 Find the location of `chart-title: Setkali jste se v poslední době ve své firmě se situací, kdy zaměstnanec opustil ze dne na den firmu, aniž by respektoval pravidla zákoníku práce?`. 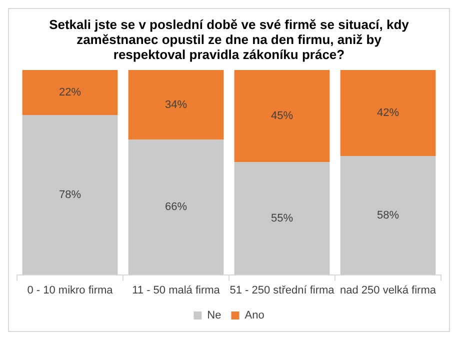

chart-title: Setkali jste se v poslední době ve své firmě se situací, kdy zaměstnanec opustil ze dne na den firmu, aniž by respektoval pravidla zákoníku práce? is located at coordinates (229, 40).